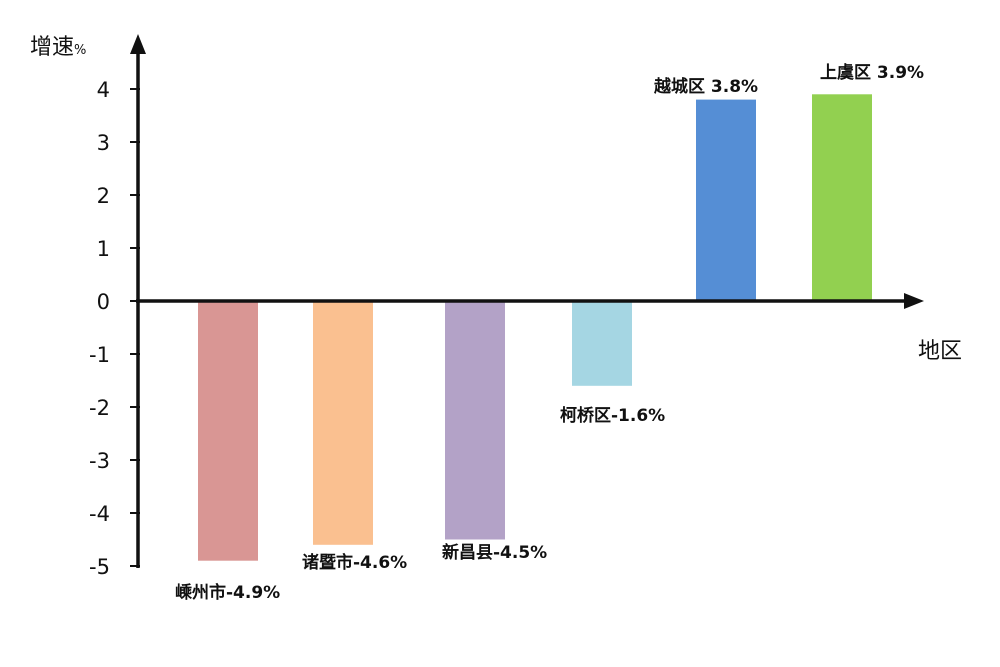  What do you see at coordinates (103, 143) in the screenshot?
I see `y-tick-label: 3` at bounding box center [103, 143].